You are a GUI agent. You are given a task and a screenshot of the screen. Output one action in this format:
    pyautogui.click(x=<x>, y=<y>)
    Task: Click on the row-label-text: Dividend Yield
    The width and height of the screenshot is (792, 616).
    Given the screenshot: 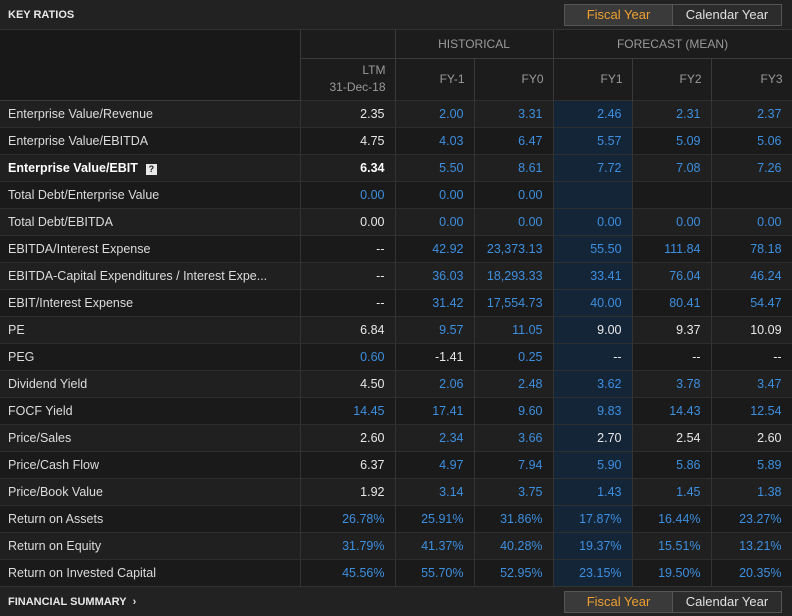 What is the action you would take?
    pyautogui.click(x=48, y=383)
    